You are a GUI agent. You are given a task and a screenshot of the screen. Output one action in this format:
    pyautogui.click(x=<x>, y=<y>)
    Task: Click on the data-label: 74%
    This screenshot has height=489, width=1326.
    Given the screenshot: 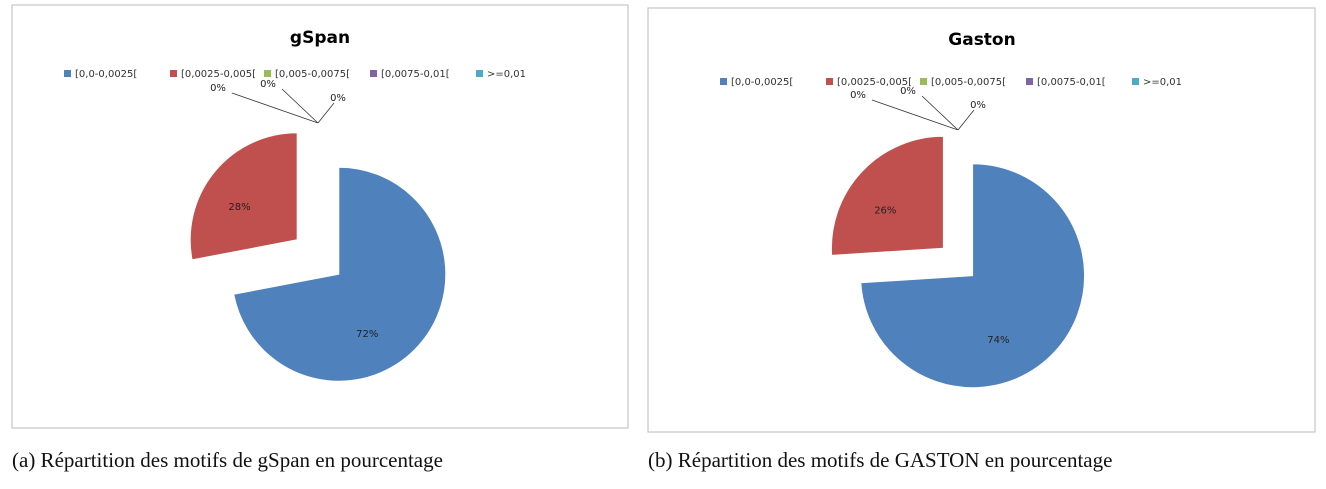 What is the action you would take?
    pyautogui.click(x=998, y=340)
    